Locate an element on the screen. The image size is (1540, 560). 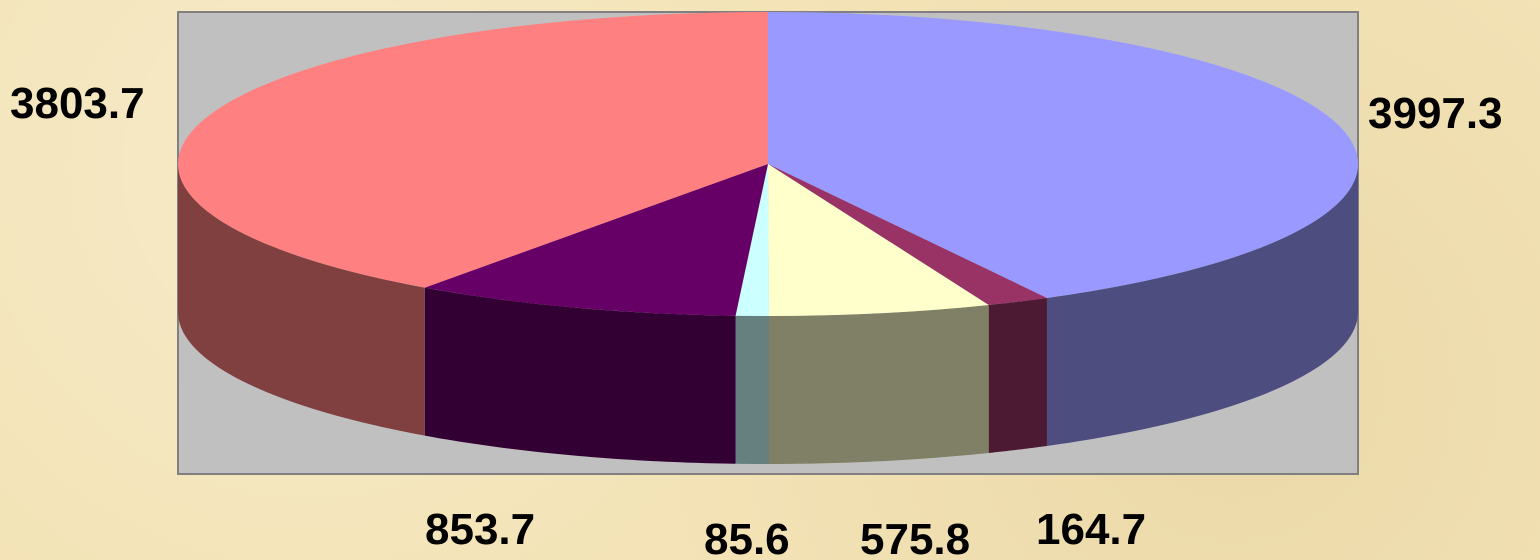
data-label-slice-5: 853.7 is located at coordinates (480, 529).